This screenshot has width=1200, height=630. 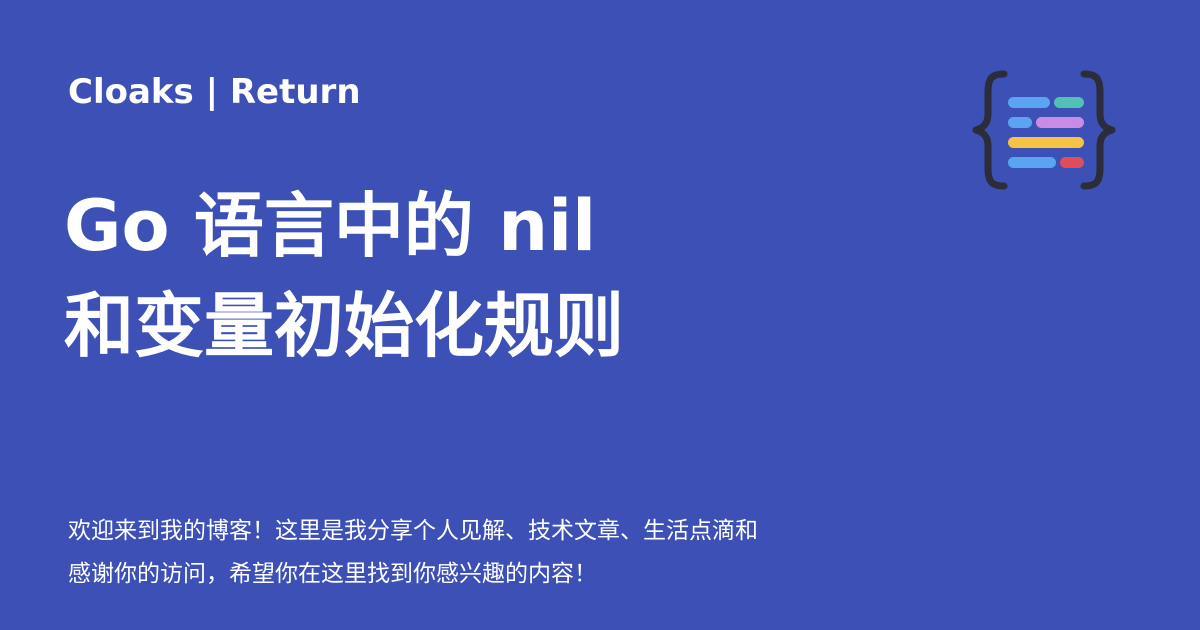 I want to click on bar-row4-a, so click(x=1032, y=162).